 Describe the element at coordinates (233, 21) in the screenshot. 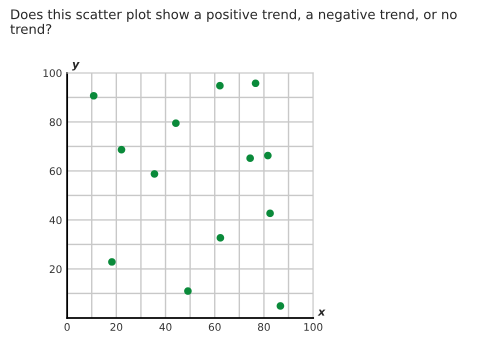

I see `chart-title: Does this scatter plot show a positive trend, a negative trend, or no trend?` at that location.